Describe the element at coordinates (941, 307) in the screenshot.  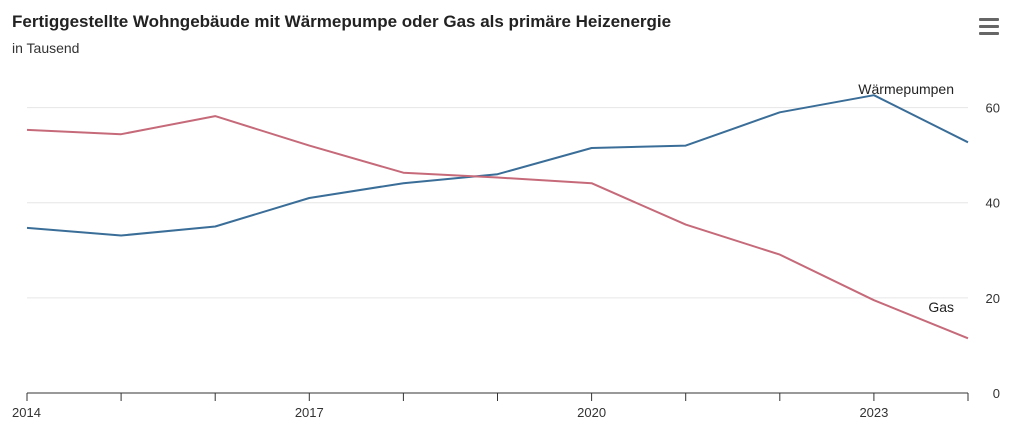
I see `series-label-gas: Gas` at that location.